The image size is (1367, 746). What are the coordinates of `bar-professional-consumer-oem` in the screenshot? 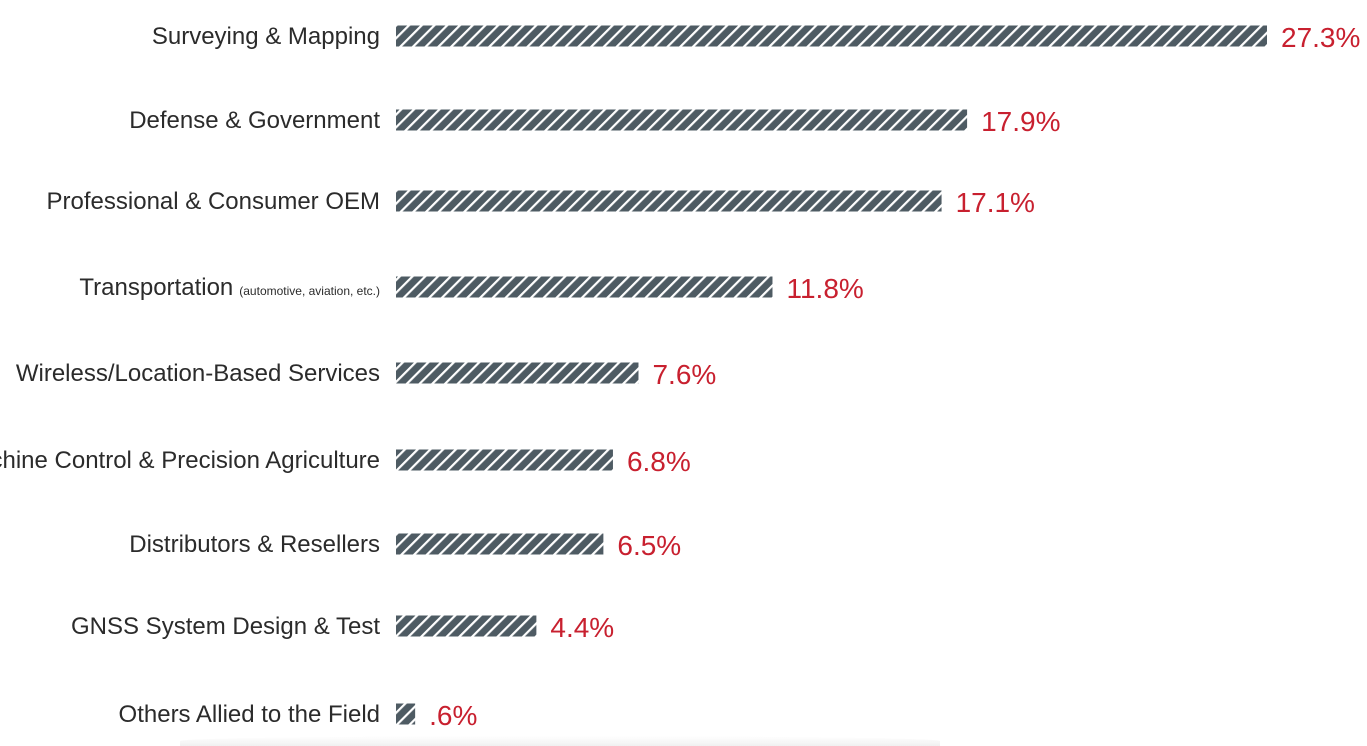 It's located at (669, 201).